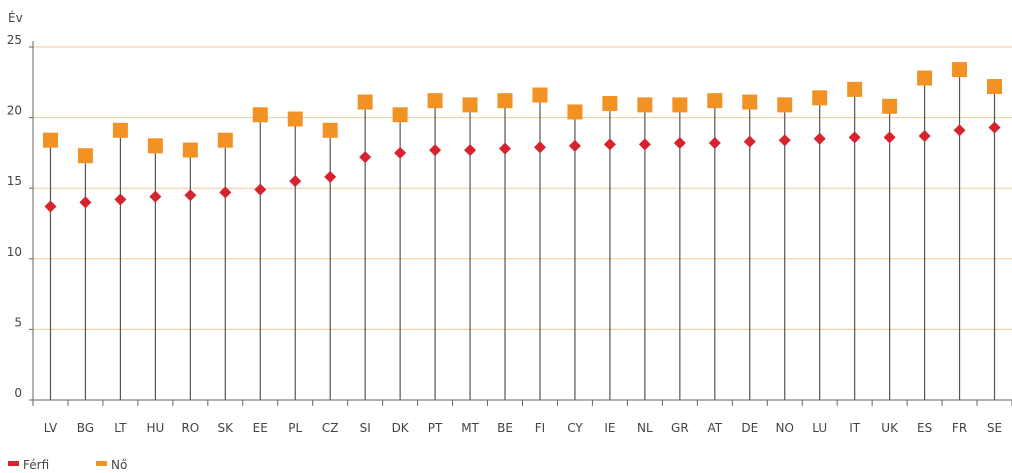 Image resolution: width=1012 pixels, height=473 pixels. What do you see at coordinates (67, 465) in the screenshot?
I see `legend: Férfi Nő` at bounding box center [67, 465].